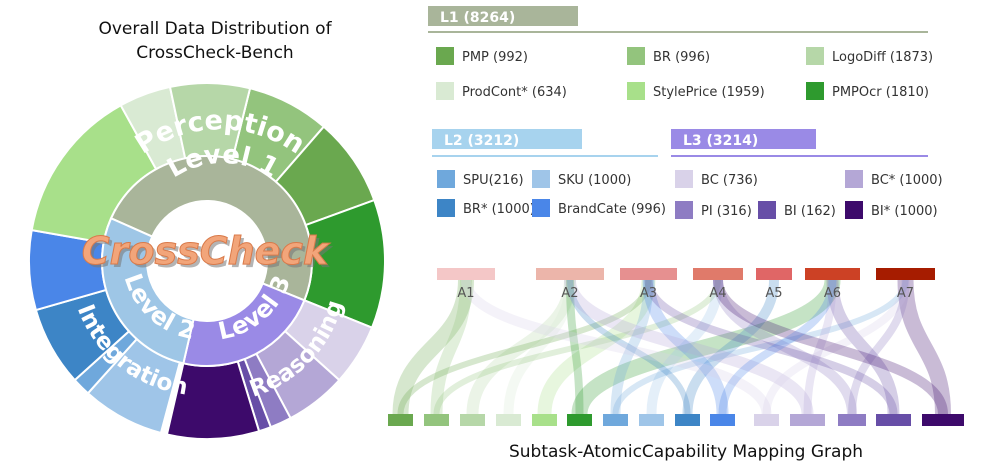  Describe the element at coordinates (773, 293) in the screenshot. I see `capability-label: A5` at that location.